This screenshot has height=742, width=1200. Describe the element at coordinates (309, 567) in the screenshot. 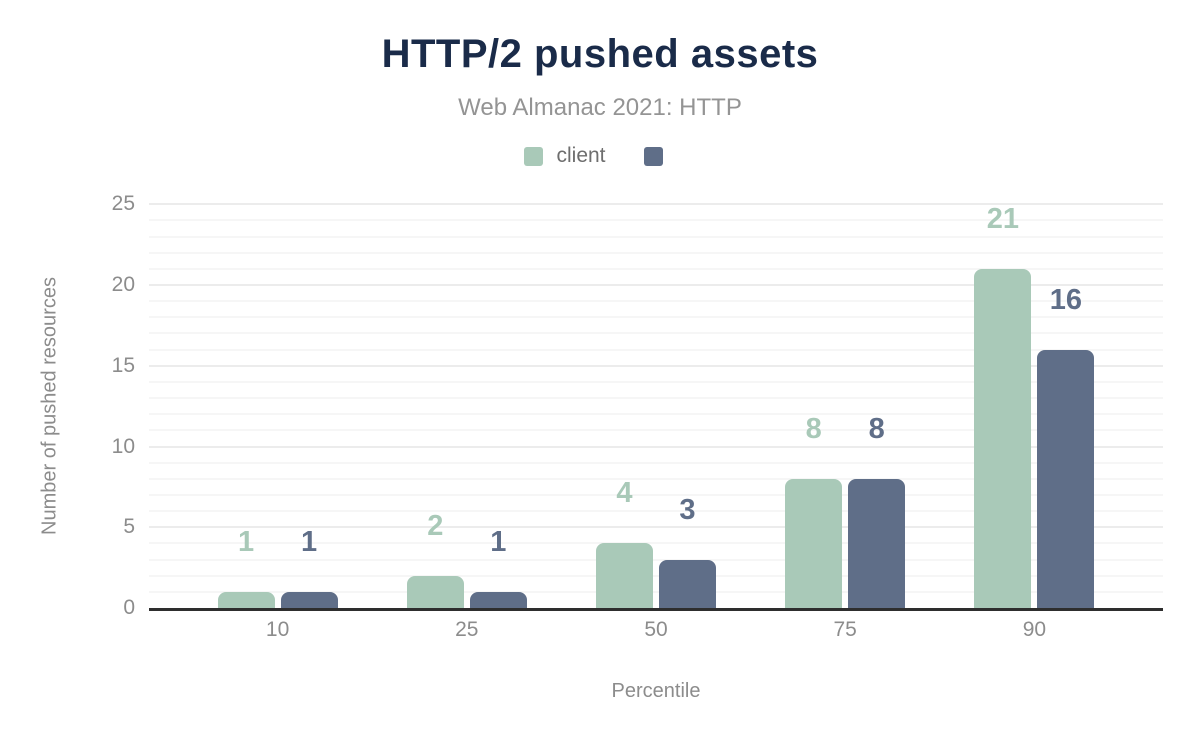

I see `bar-series2-p10: 1` at that location.